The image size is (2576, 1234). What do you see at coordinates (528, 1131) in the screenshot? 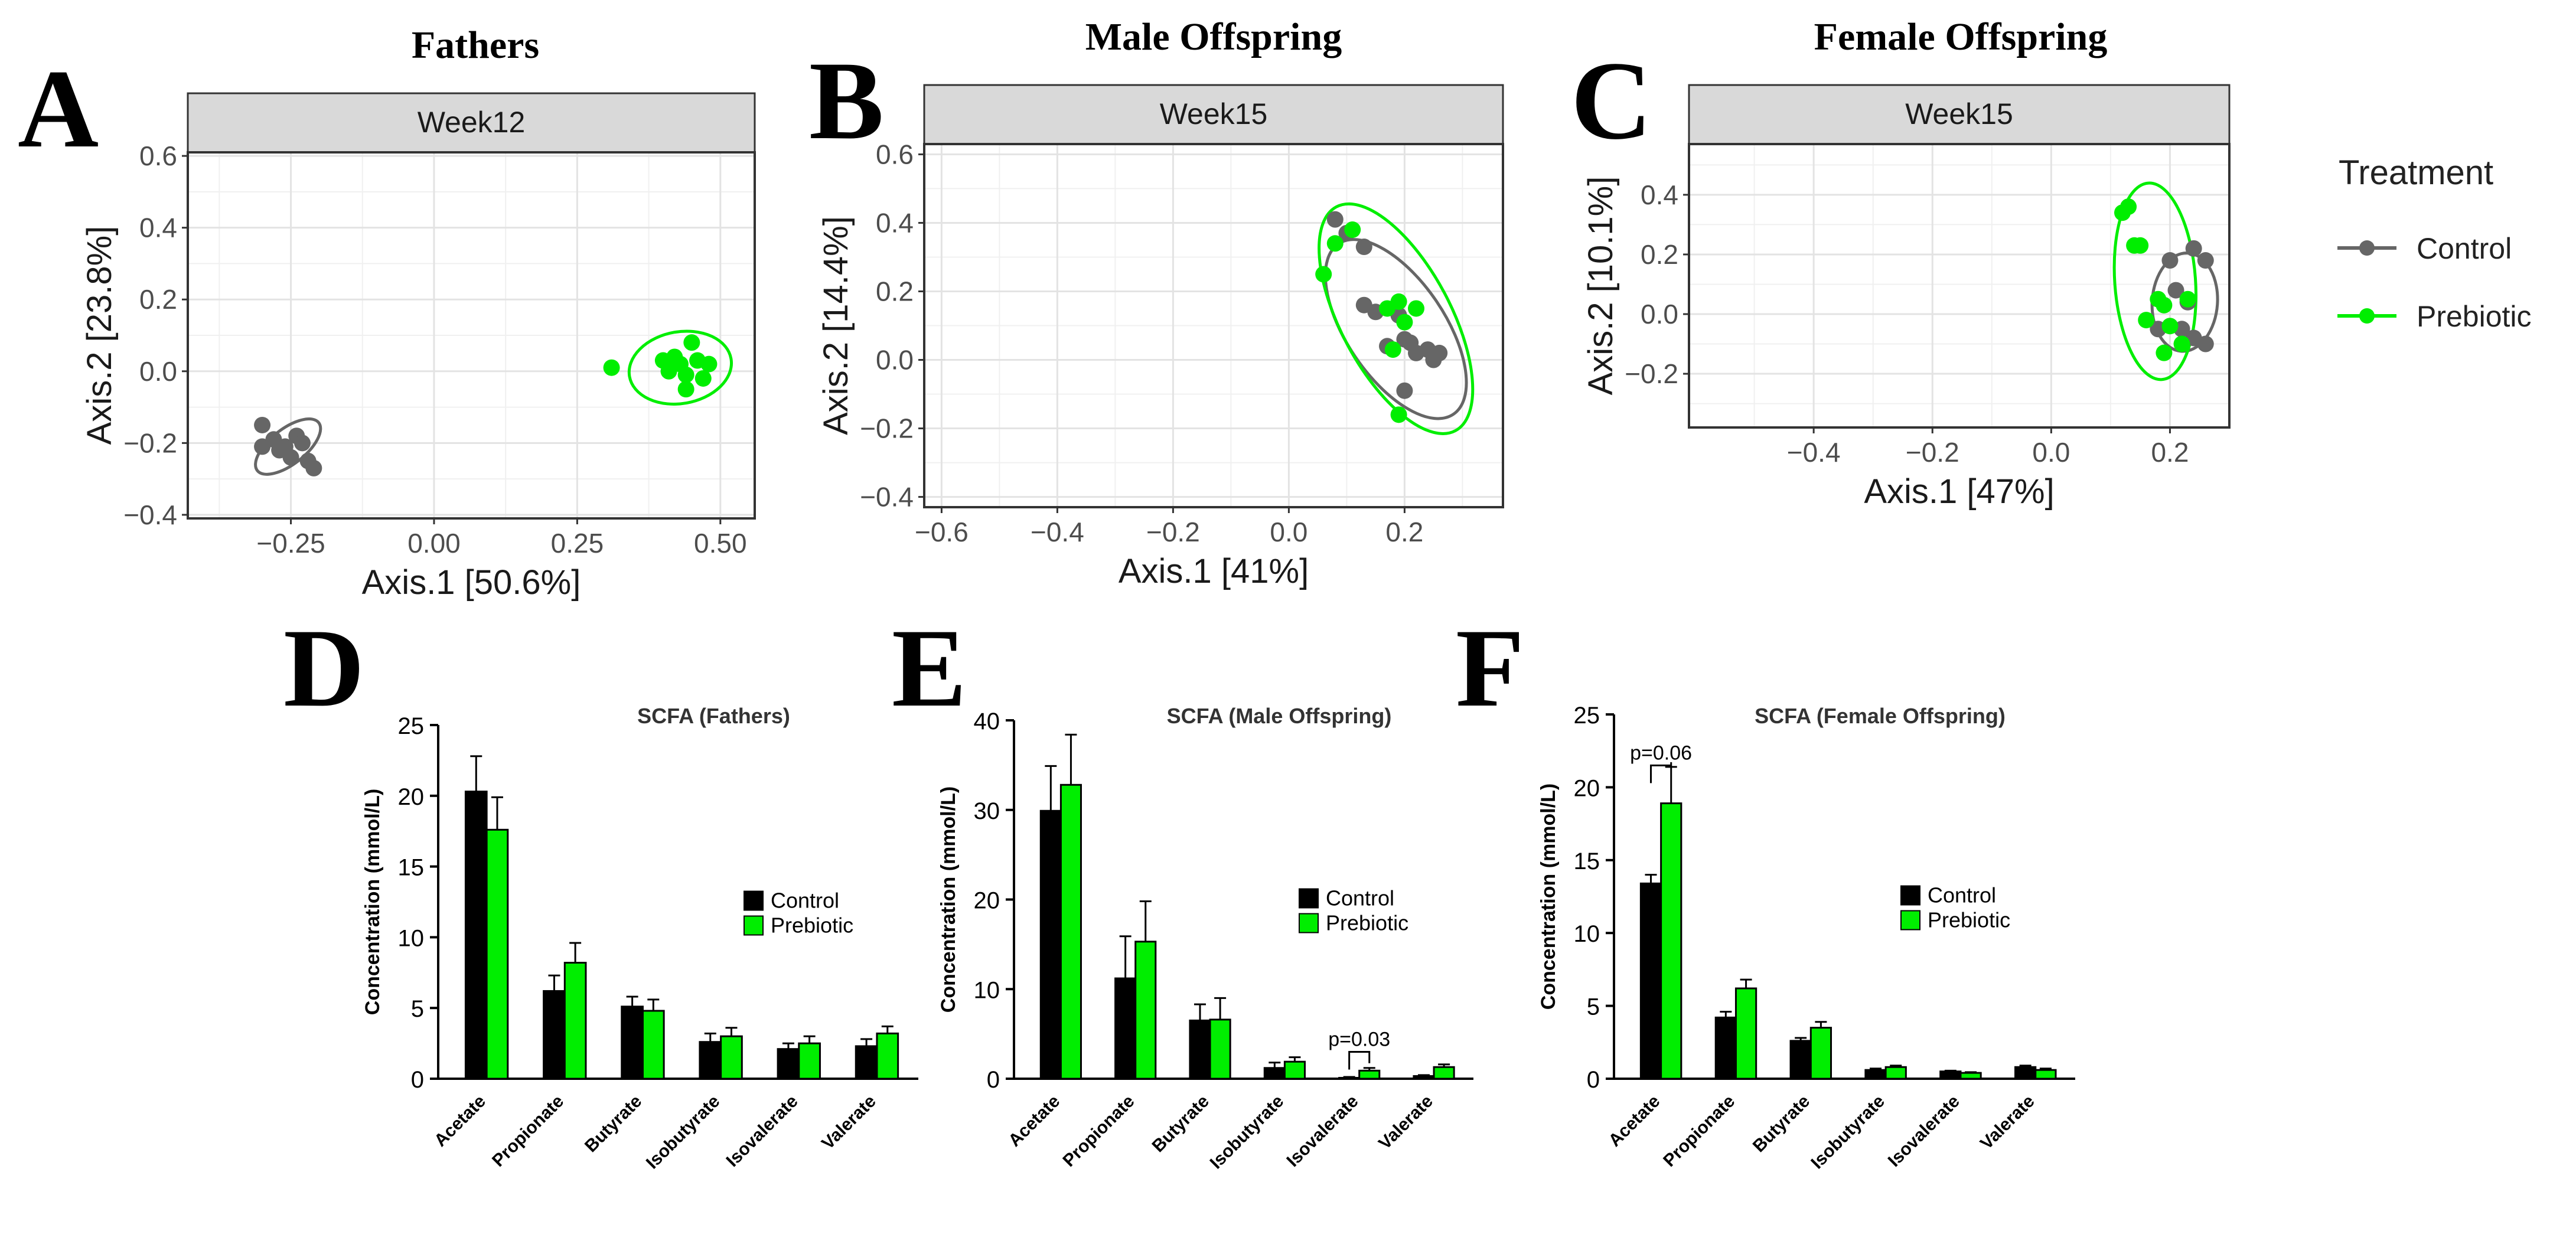
I see `x-category-label: Propionate` at bounding box center [528, 1131].